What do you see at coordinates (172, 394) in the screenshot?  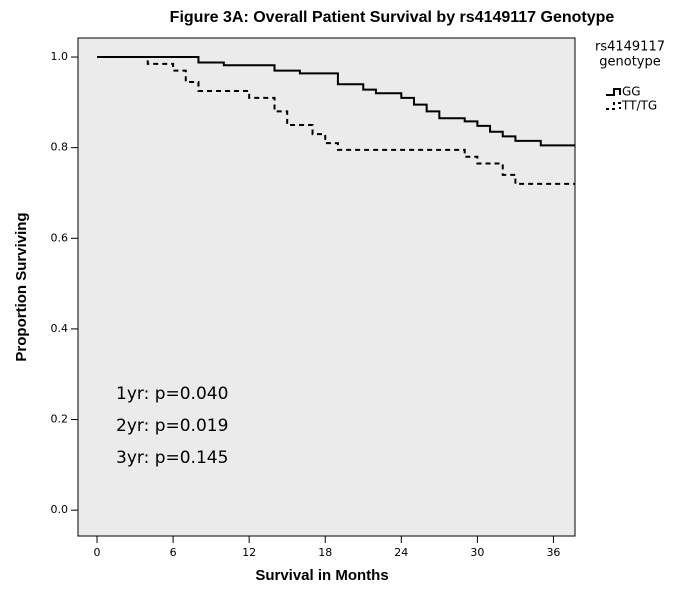 I see `annotation: 1yr: p=0.040` at bounding box center [172, 394].